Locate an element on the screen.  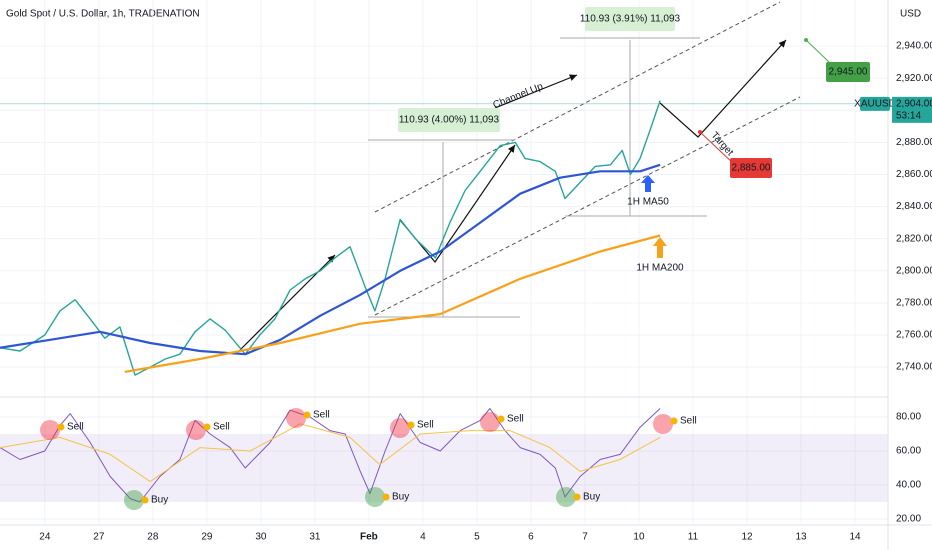
y-tick-label: 2,740.00 is located at coordinates (914, 367).